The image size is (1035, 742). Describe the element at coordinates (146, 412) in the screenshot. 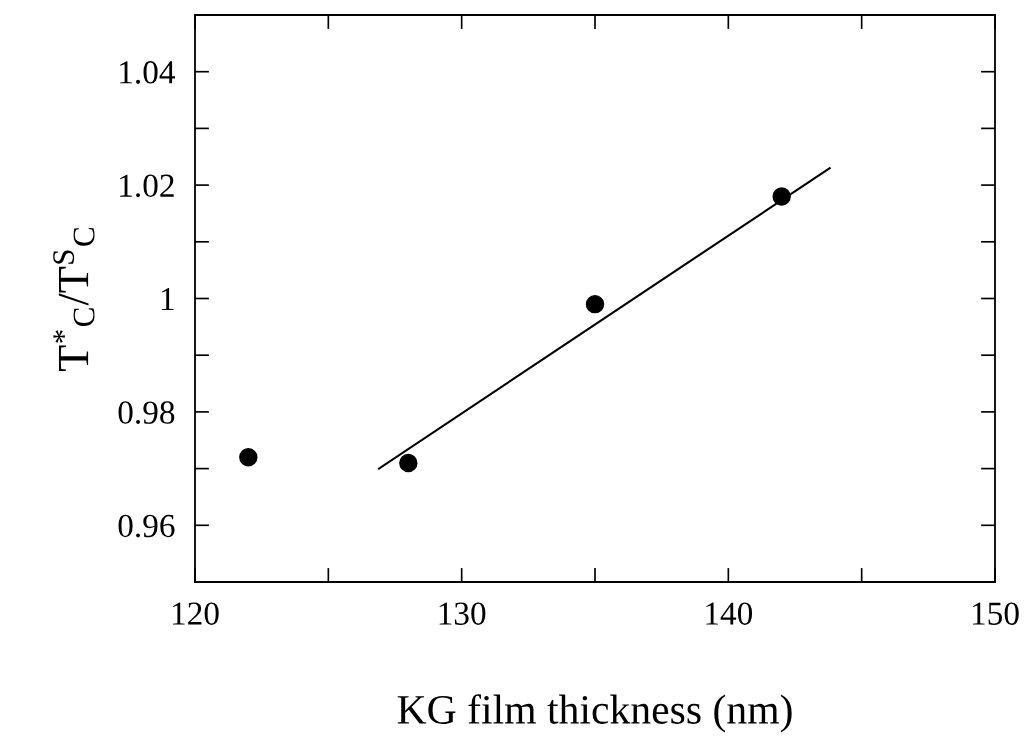

I see `y-tick-label: 0.98` at that location.